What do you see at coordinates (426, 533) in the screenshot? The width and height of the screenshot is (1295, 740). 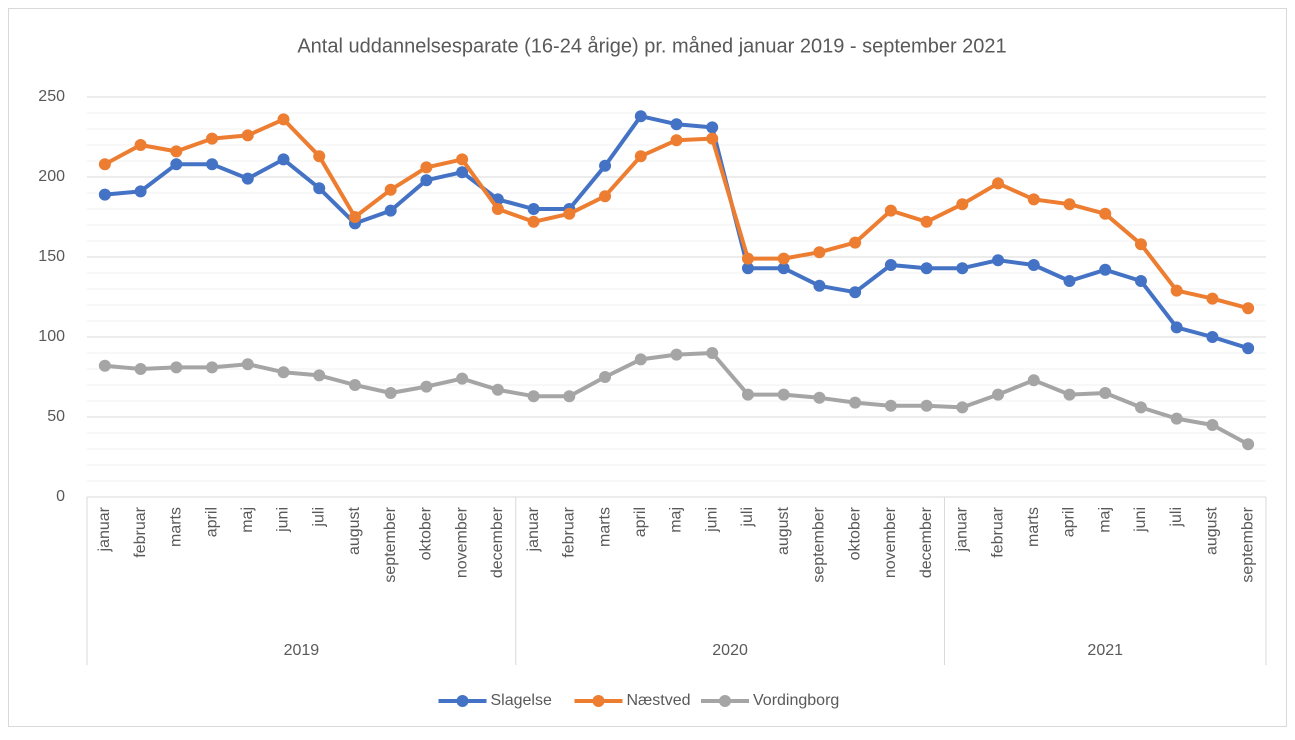 I see `x-tick-label: oktober` at bounding box center [426, 533].